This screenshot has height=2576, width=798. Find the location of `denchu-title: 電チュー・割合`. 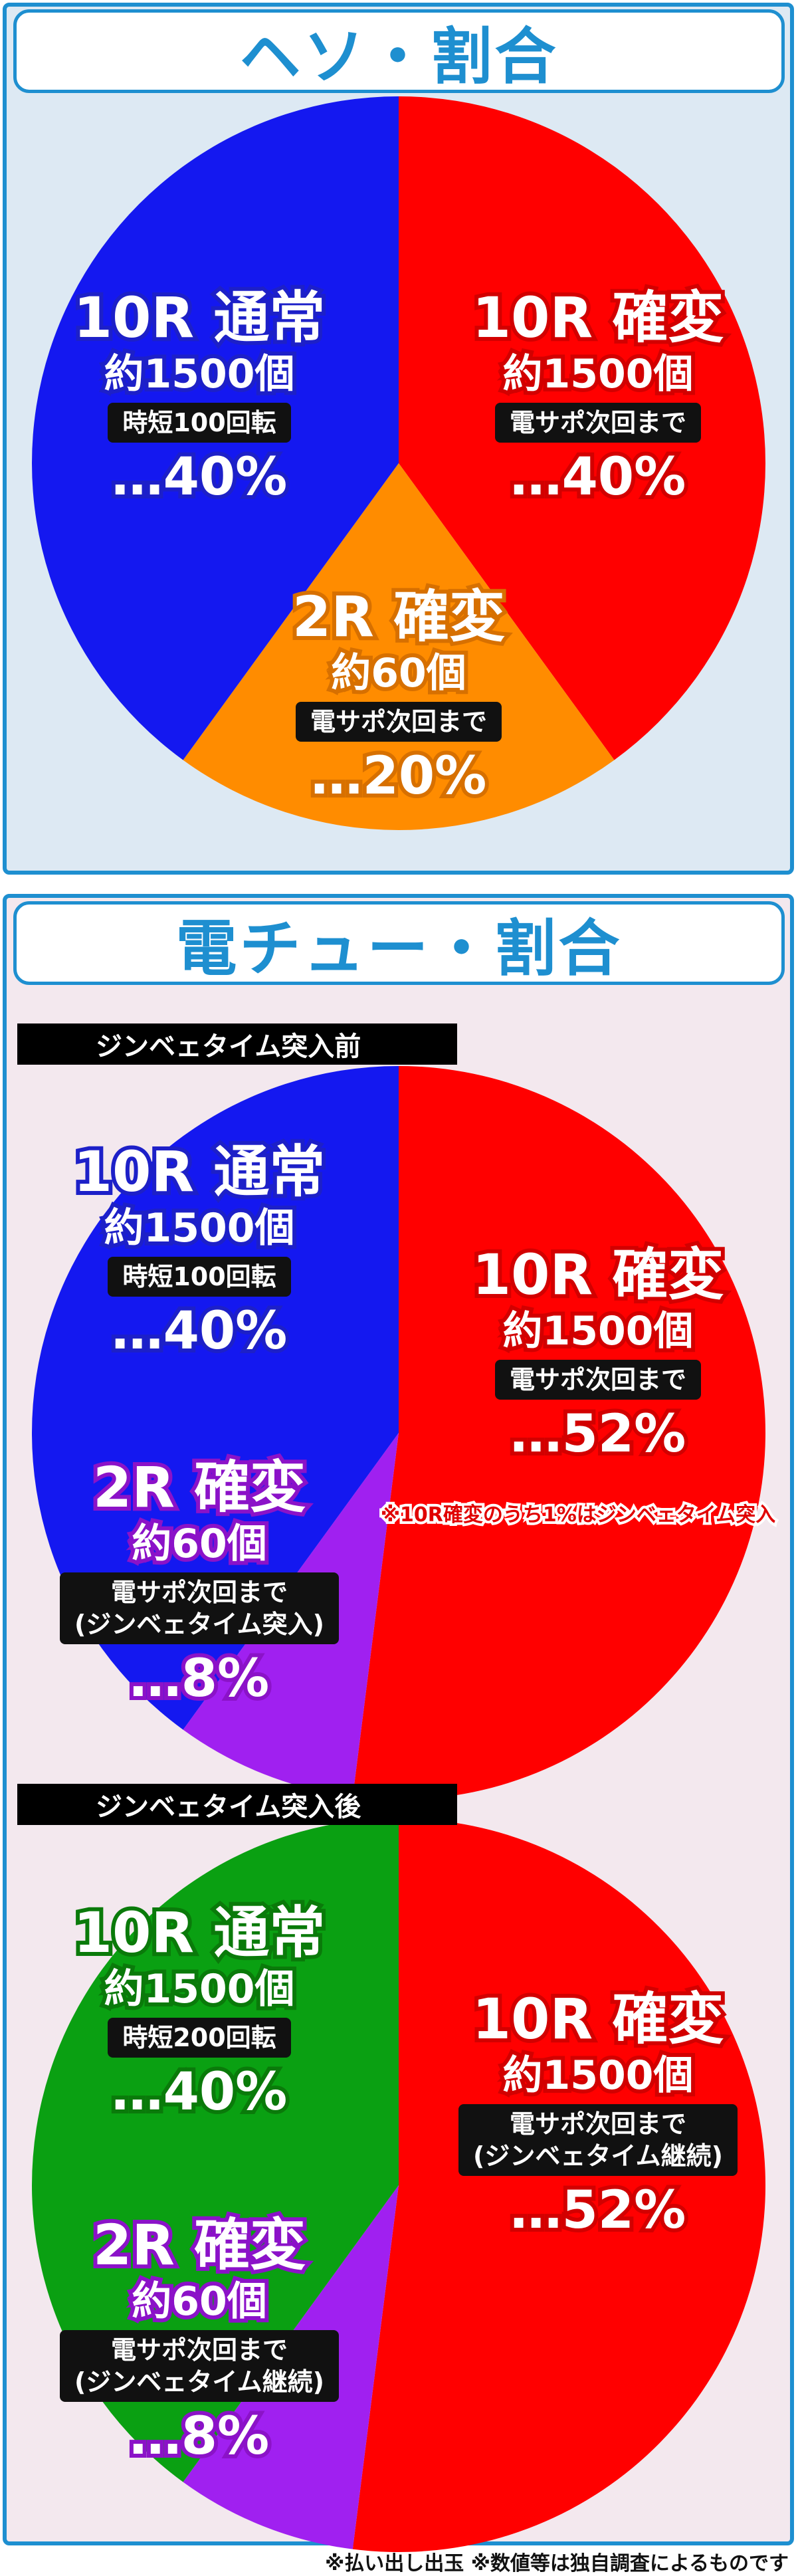

denchu-title: 電チュー・割合 is located at coordinates (399, 943).